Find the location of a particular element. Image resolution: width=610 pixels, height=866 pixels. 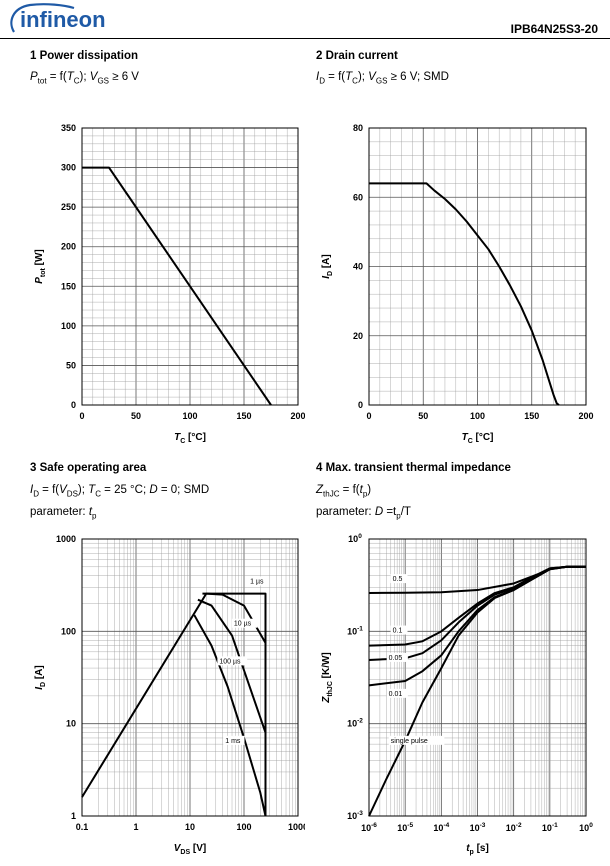

logo-wordmark: infineon is located at coordinates (63, 19).